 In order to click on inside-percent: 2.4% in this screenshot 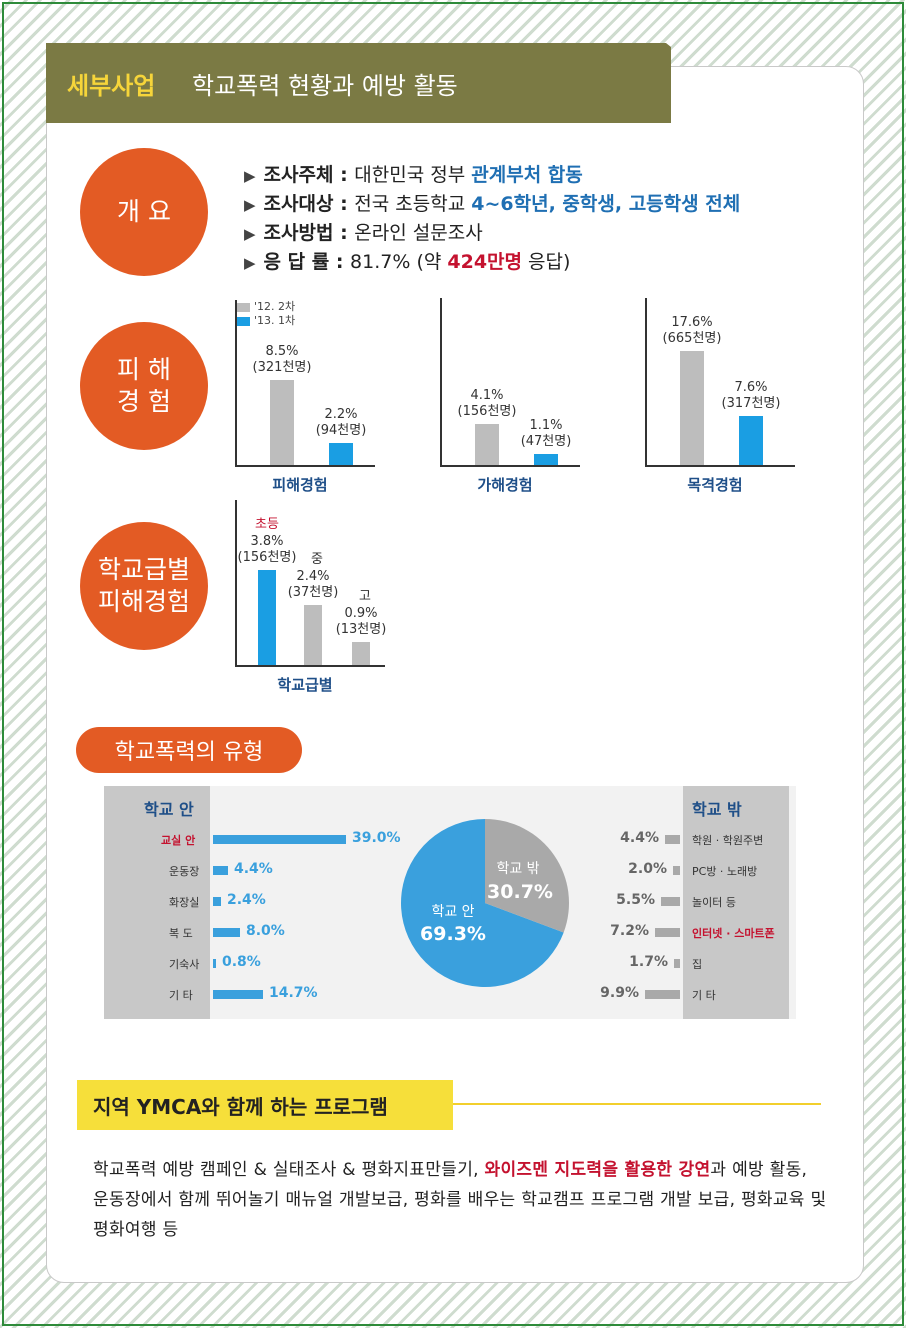, I will do `click(246, 900)`.